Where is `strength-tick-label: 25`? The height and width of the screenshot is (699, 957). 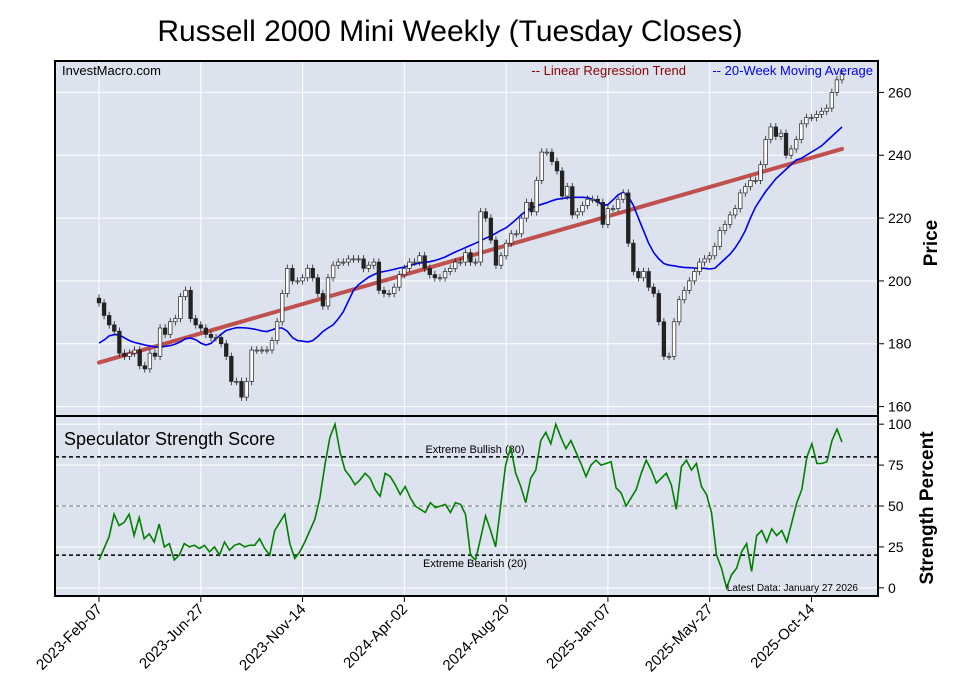
strength-tick-label: 25 is located at coordinates (896, 547).